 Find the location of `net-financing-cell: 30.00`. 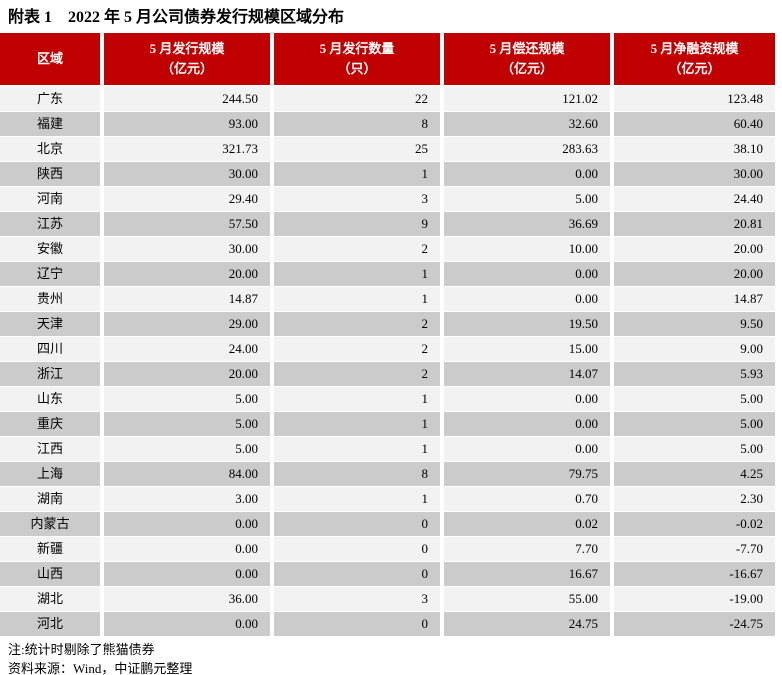

net-financing-cell: 30.00 is located at coordinates (694, 174).